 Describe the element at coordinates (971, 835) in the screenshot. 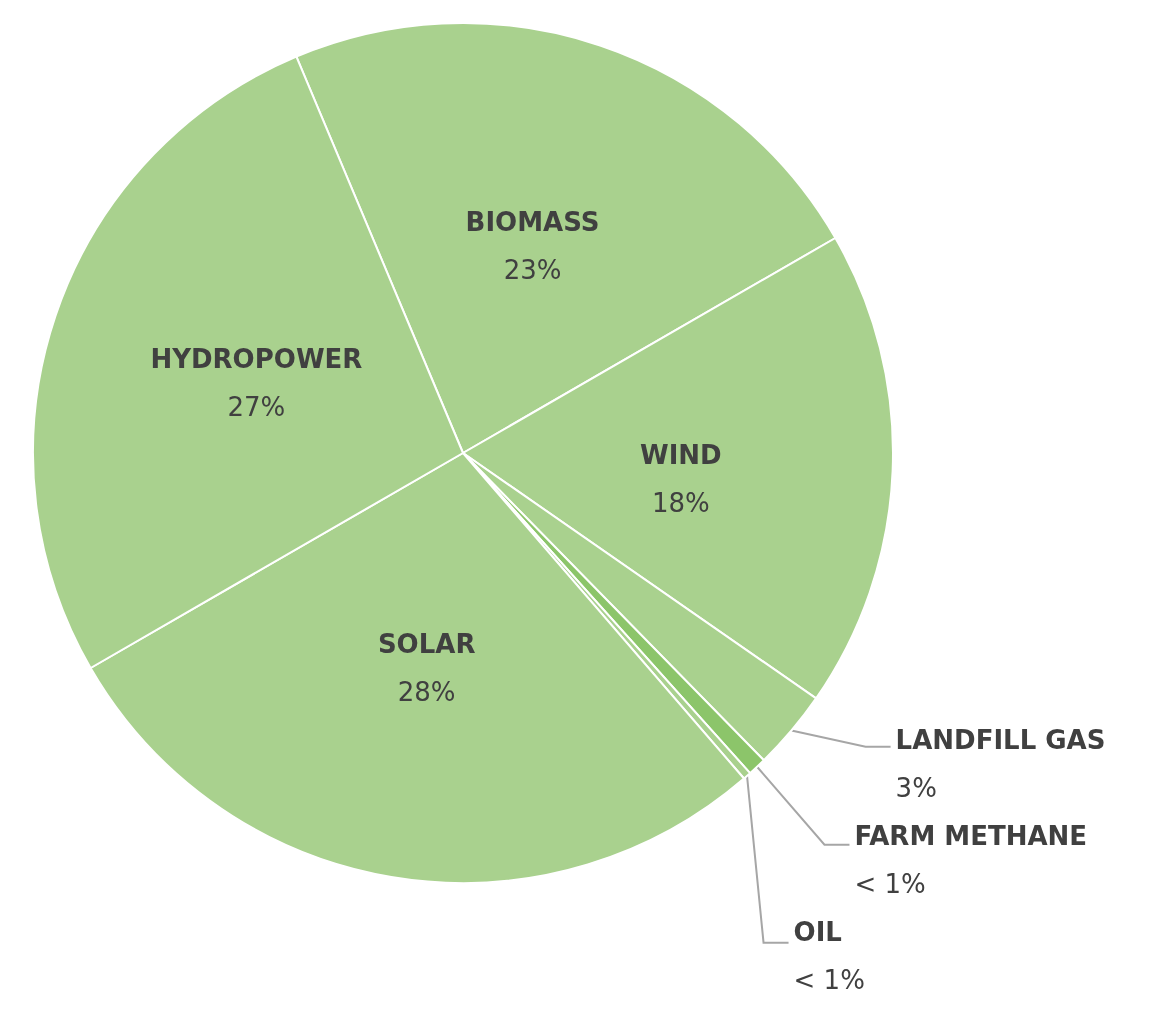

I see `slice-label: FARM METHANE` at that location.